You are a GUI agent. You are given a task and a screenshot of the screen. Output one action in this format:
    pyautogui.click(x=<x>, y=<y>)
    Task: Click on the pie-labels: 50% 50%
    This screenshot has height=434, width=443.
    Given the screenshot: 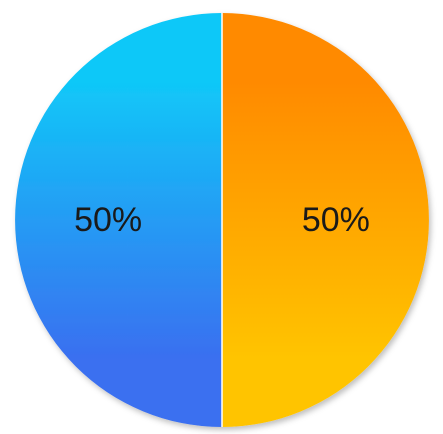 What is the action you would take?
    pyautogui.click(x=222, y=220)
    